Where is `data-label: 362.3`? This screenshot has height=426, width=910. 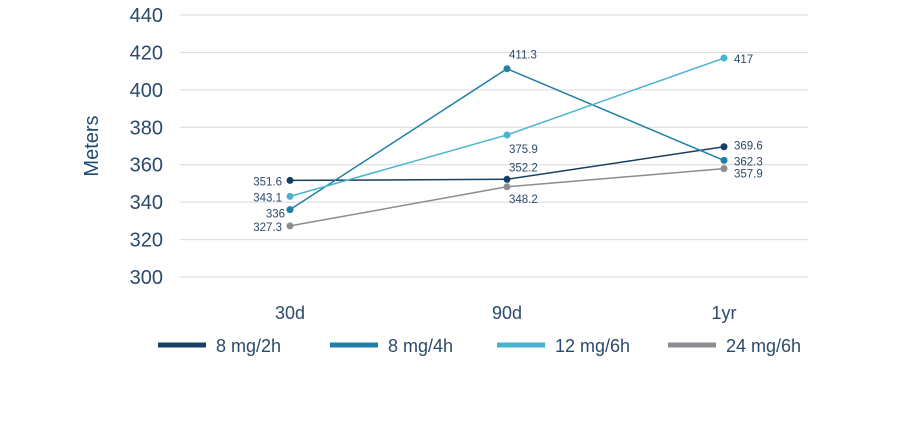 data-label: 362.3 is located at coordinates (748, 162).